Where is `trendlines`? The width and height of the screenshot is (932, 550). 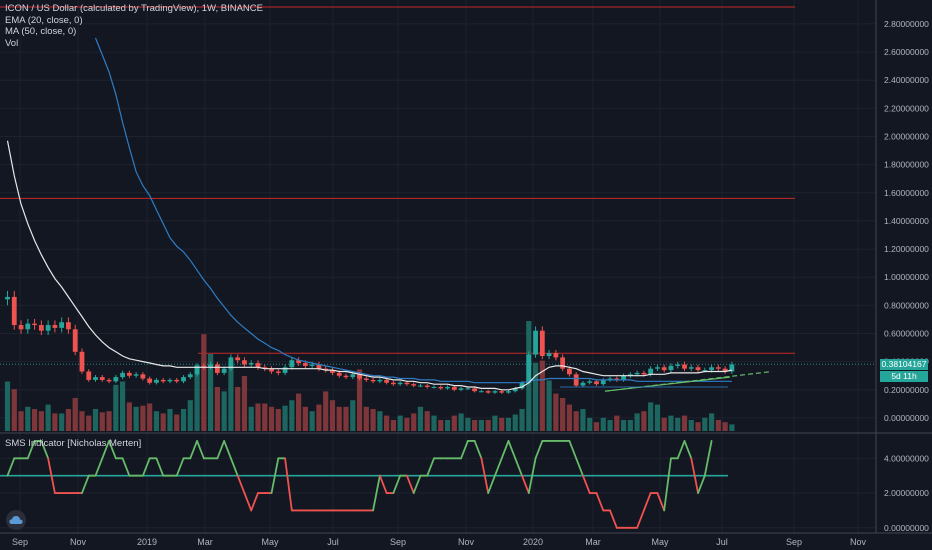 trendlines is located at coordinates (666, 381).